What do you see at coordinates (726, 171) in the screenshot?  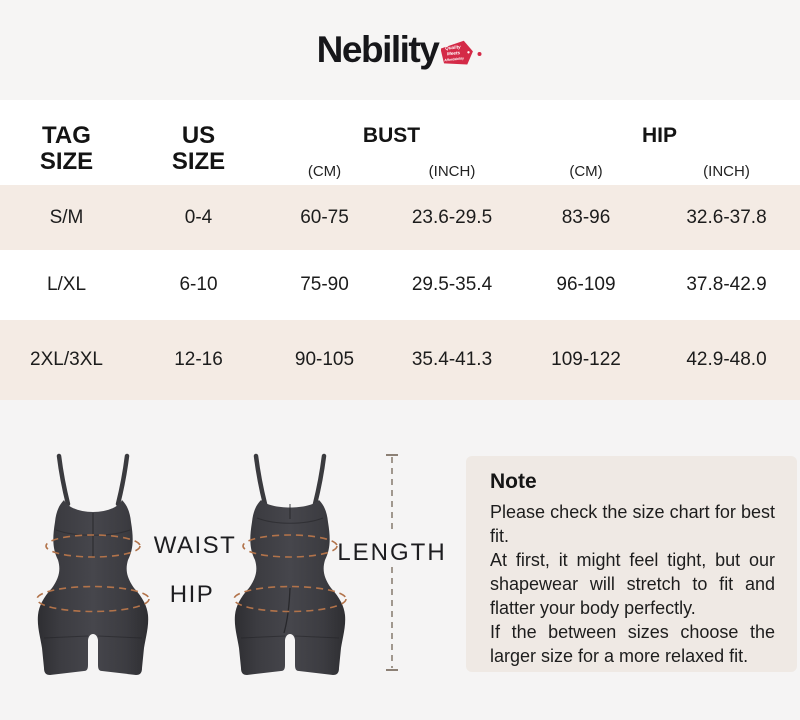 I see `hip-inch-unit: (INCH)` at bounding box center [726, 171].